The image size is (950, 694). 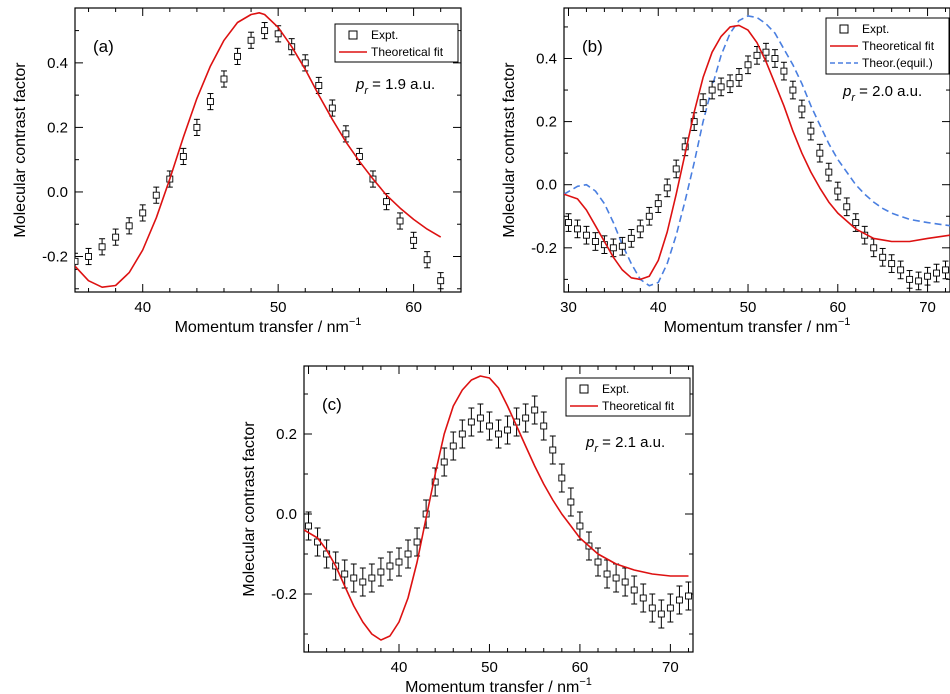 I want to click on x-tick-label: 70, so click(x=670, y=667).